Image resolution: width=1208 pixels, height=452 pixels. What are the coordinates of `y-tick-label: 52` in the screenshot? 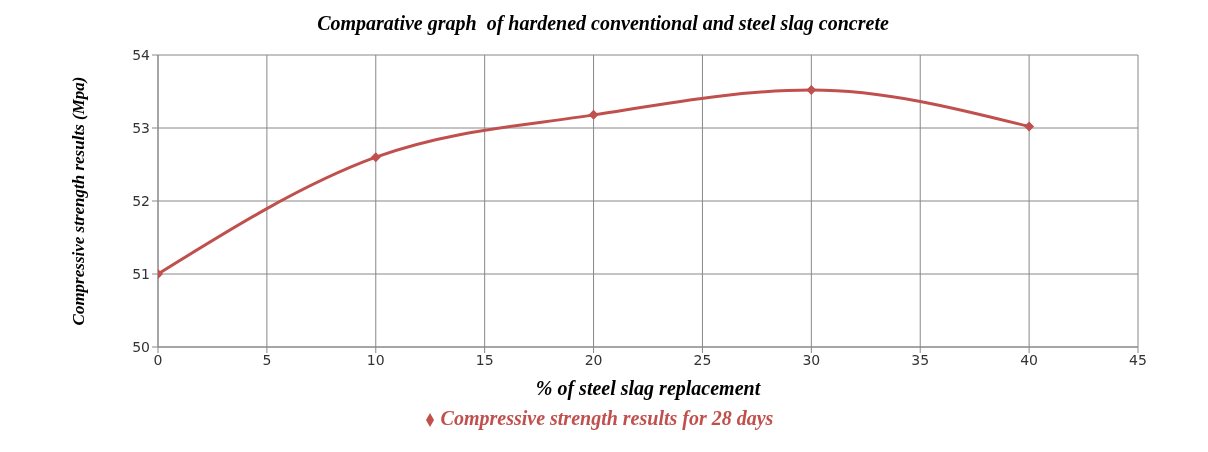 It's located at (141, 200).